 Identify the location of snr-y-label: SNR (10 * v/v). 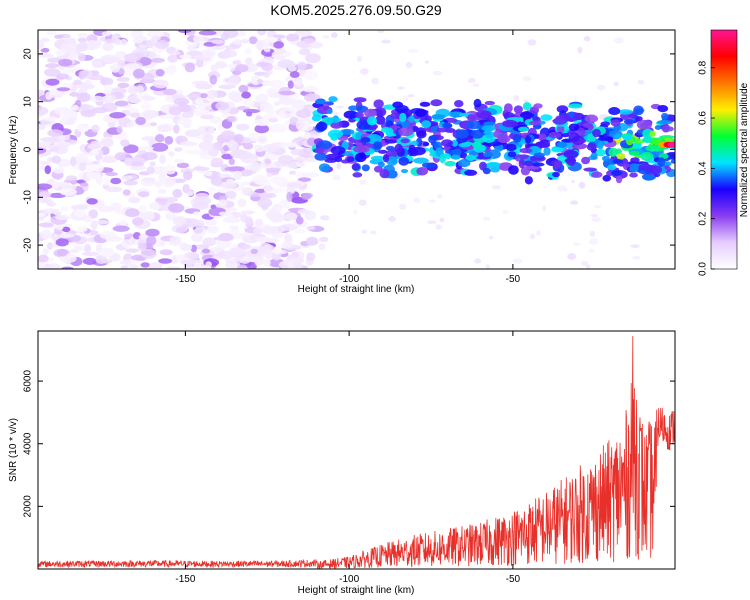
(13, 450).